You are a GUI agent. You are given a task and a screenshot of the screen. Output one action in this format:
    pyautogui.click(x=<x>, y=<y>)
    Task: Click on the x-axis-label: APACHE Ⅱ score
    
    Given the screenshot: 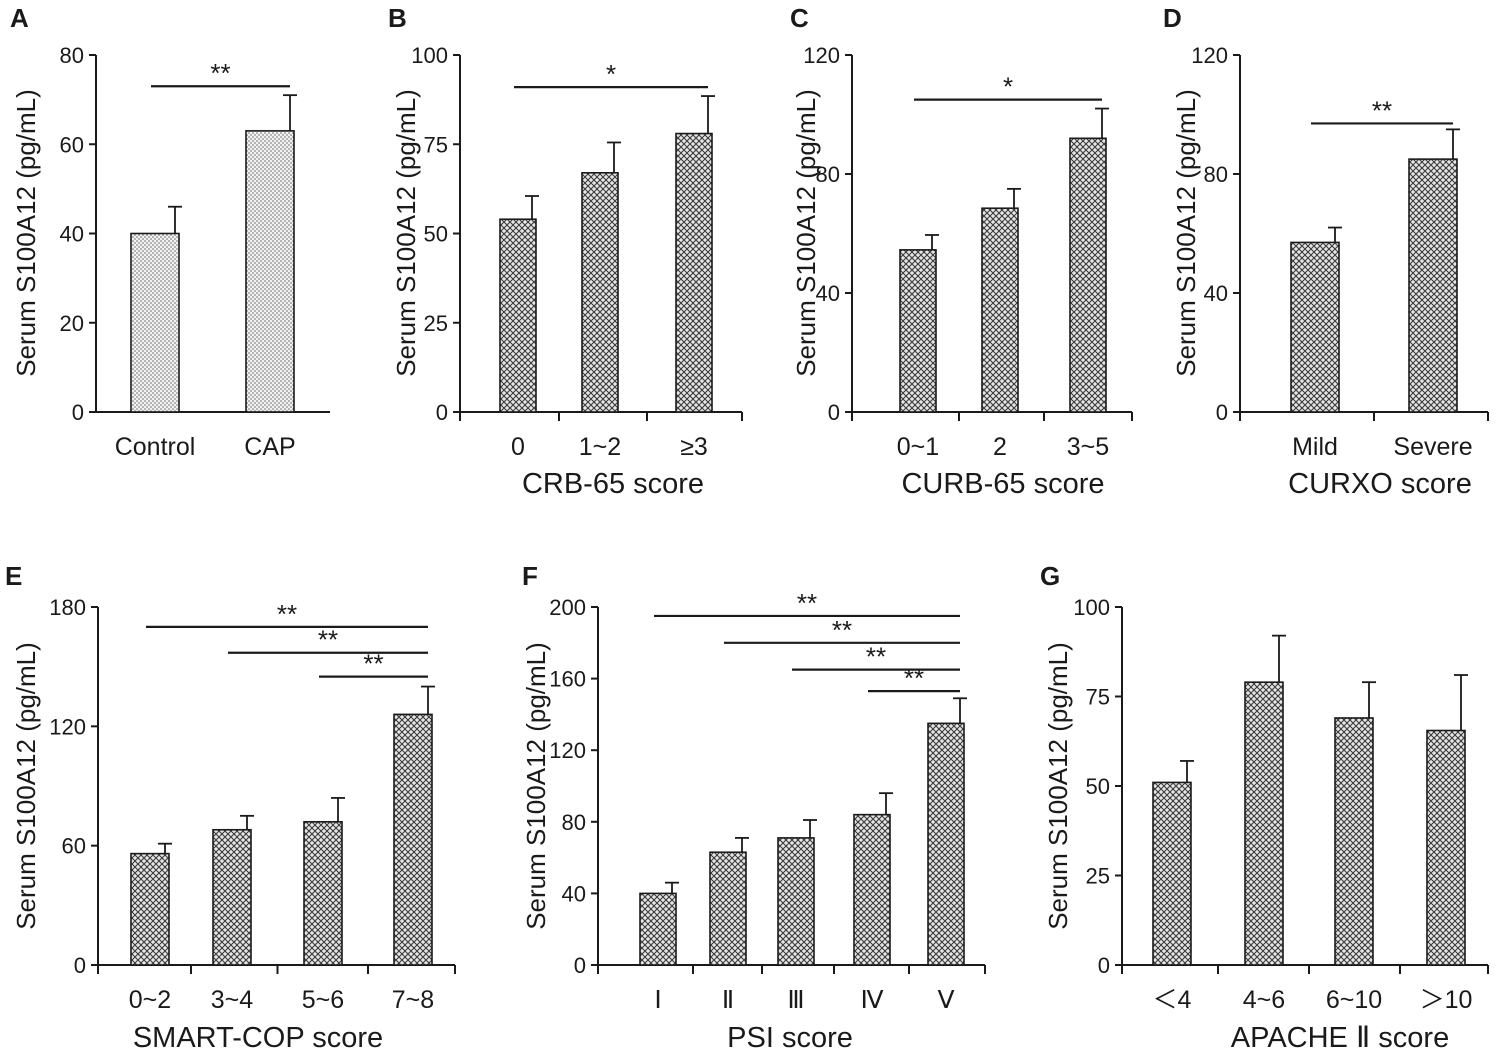 What is the action you would take?
    pyautogui.click(x=1340, y=1038)
    